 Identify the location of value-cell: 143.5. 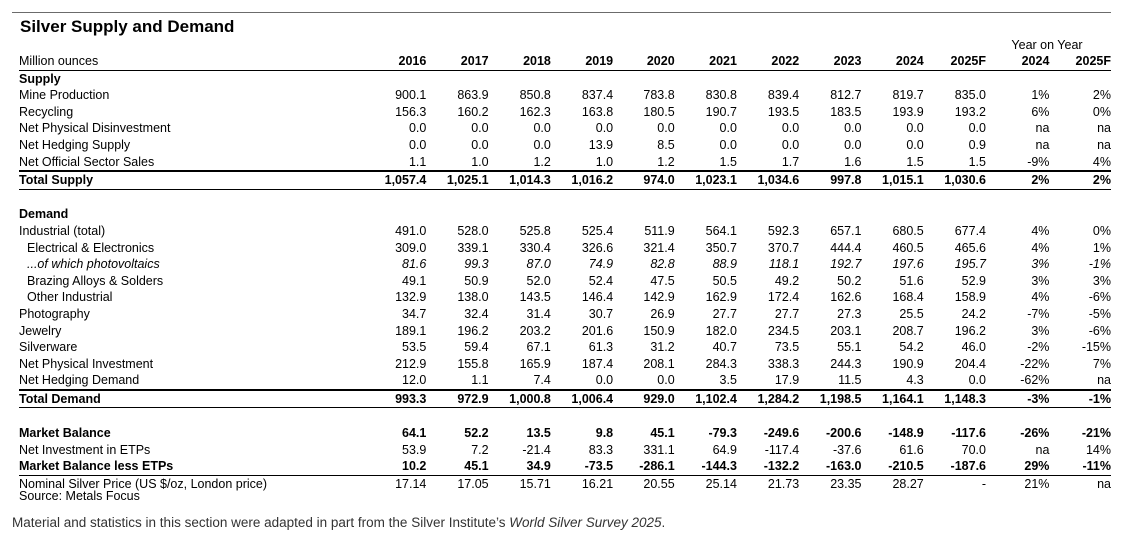
(535, 297).